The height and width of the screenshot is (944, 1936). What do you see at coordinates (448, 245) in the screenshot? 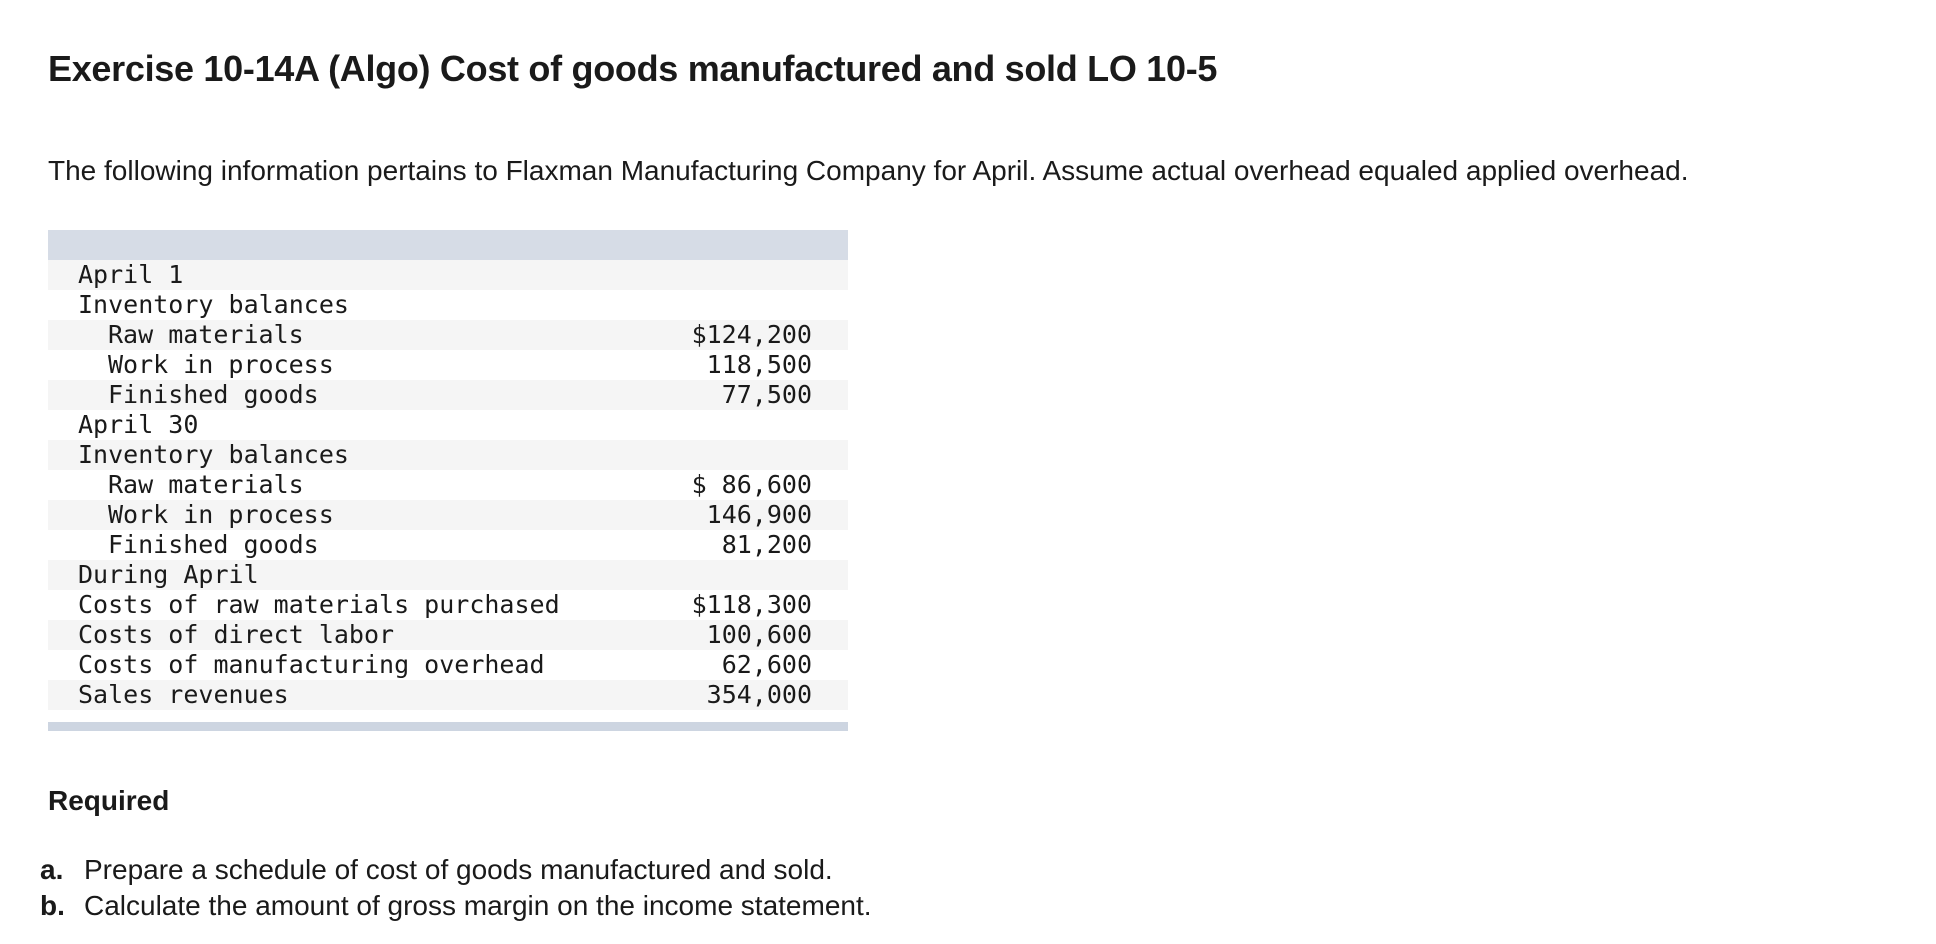
I see `table-header-bar` at bounding box center [448, 245].